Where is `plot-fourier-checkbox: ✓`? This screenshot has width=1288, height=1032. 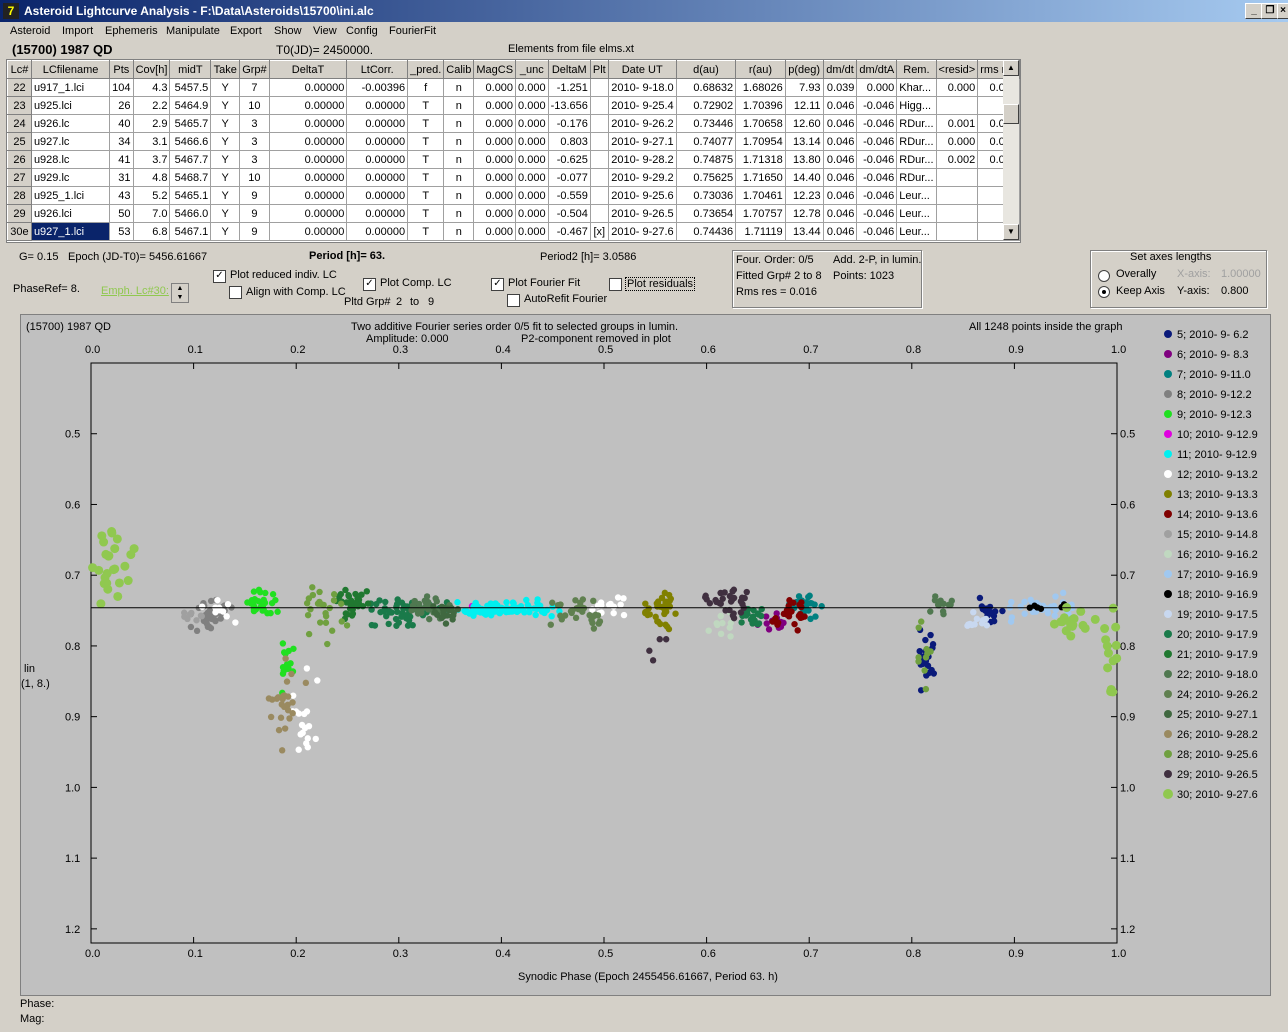 plot-fourier-checkbox: ✓ is located at coordinates (497, 284).